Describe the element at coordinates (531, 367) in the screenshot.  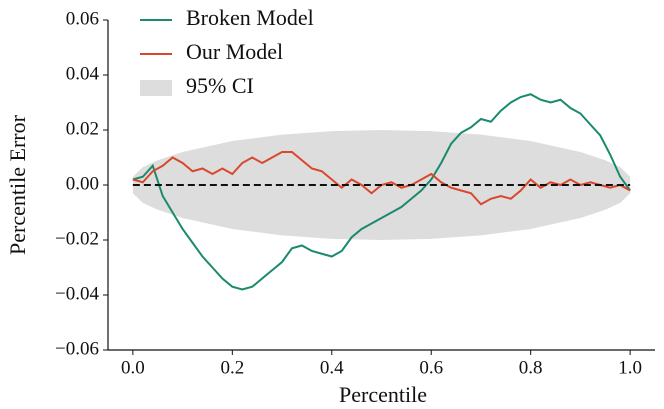
I see `x-tick-label: 0.8` at that location.